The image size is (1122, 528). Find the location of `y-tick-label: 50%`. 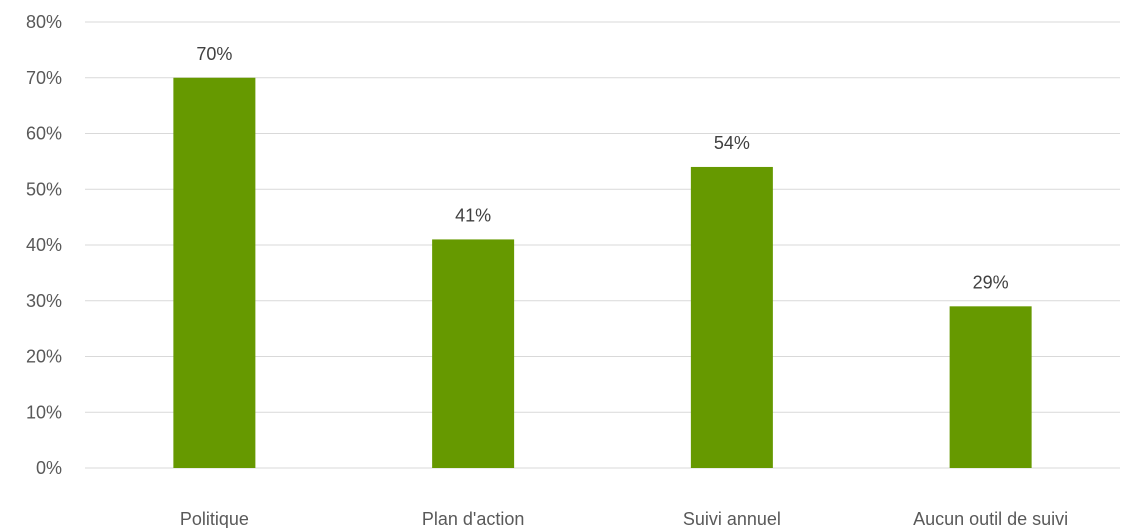

y-tick-label: 50% is located at coordinates (44, 189).